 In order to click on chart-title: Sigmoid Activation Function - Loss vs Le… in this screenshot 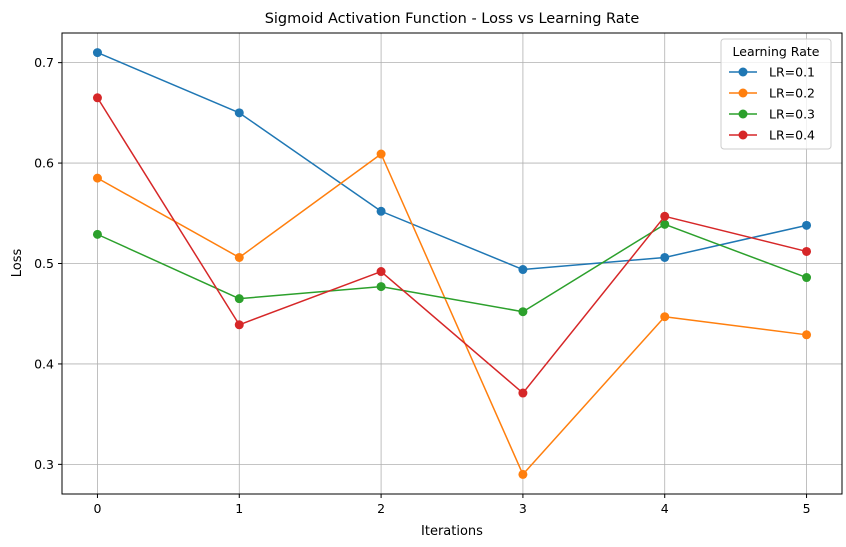, I will do `click(452, 19)`.